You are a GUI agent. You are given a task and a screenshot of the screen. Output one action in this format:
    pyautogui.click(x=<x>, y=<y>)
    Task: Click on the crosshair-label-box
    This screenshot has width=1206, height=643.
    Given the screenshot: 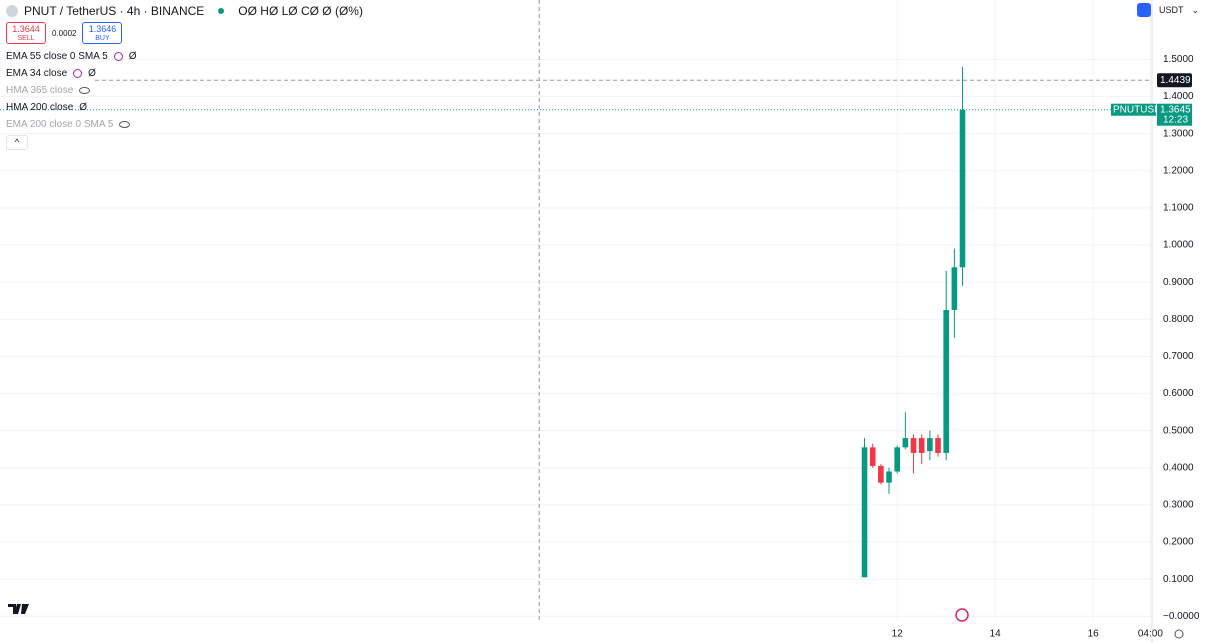 What is the action you would take?
    pyautogui.click(x=1174, y=80)
    